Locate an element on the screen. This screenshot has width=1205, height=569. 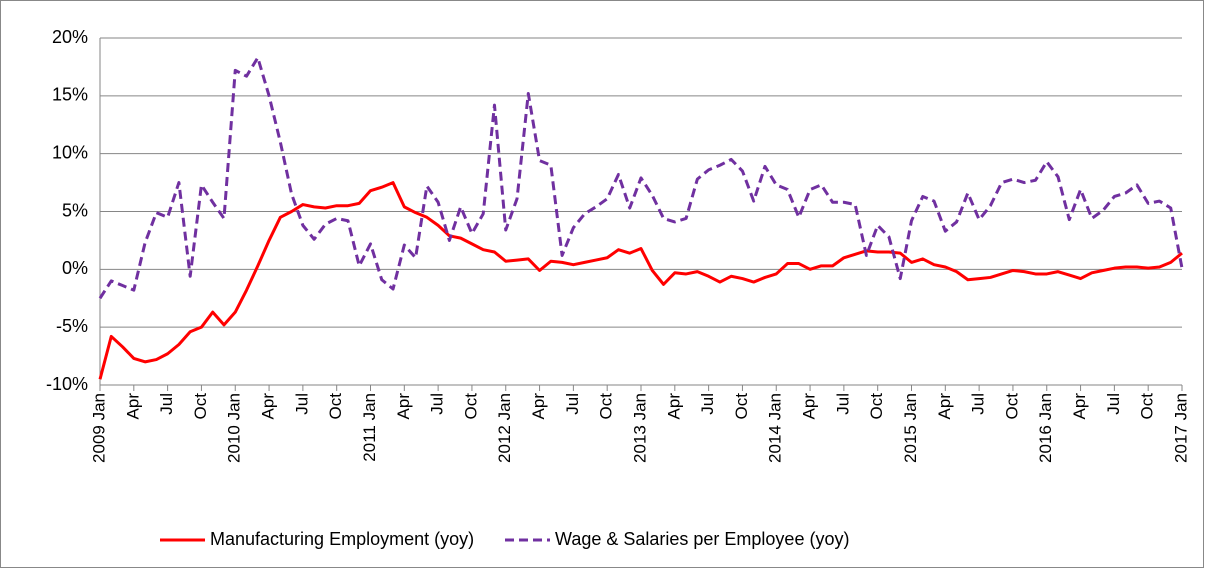
y-tick-label: 5% is located at coordinates (75, 210).